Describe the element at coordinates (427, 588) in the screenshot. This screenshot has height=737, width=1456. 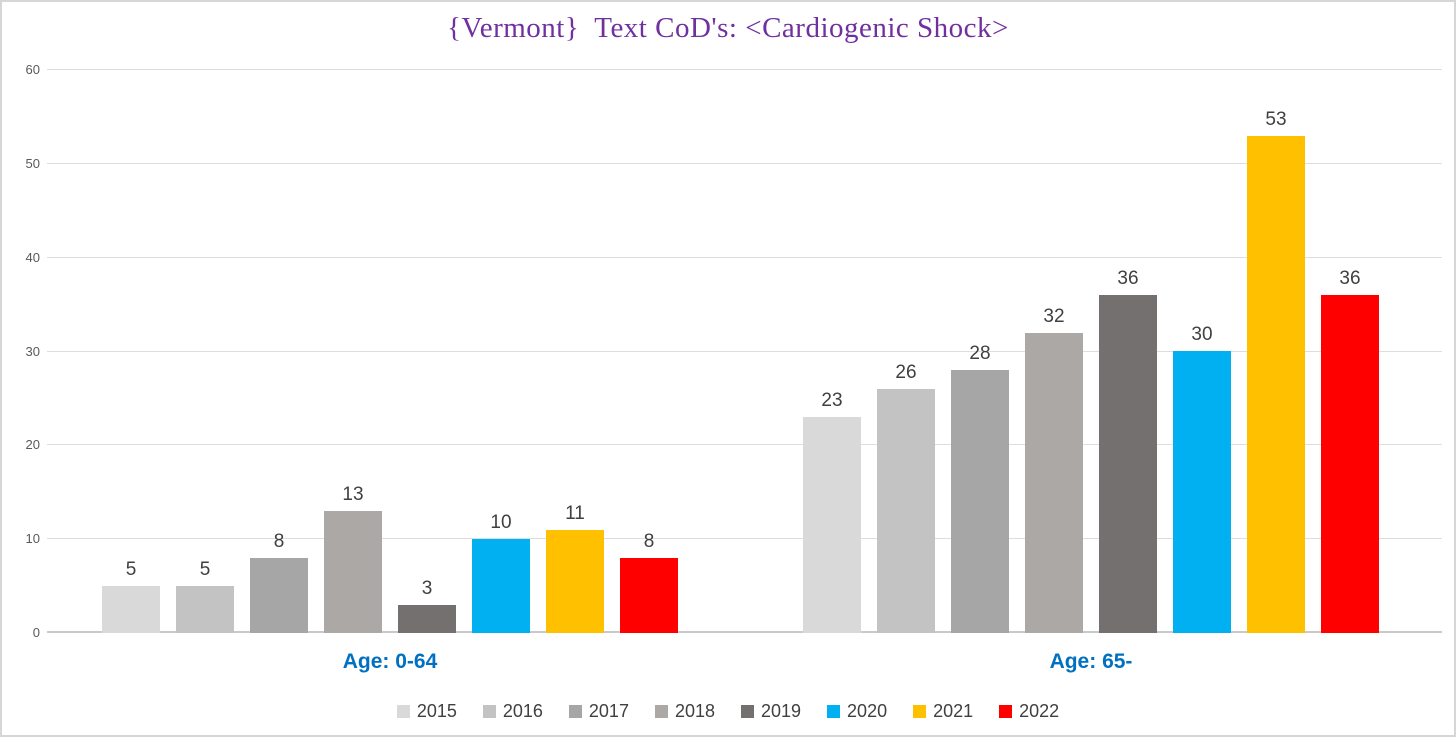
I see `bar-value-label: 3` at that location.